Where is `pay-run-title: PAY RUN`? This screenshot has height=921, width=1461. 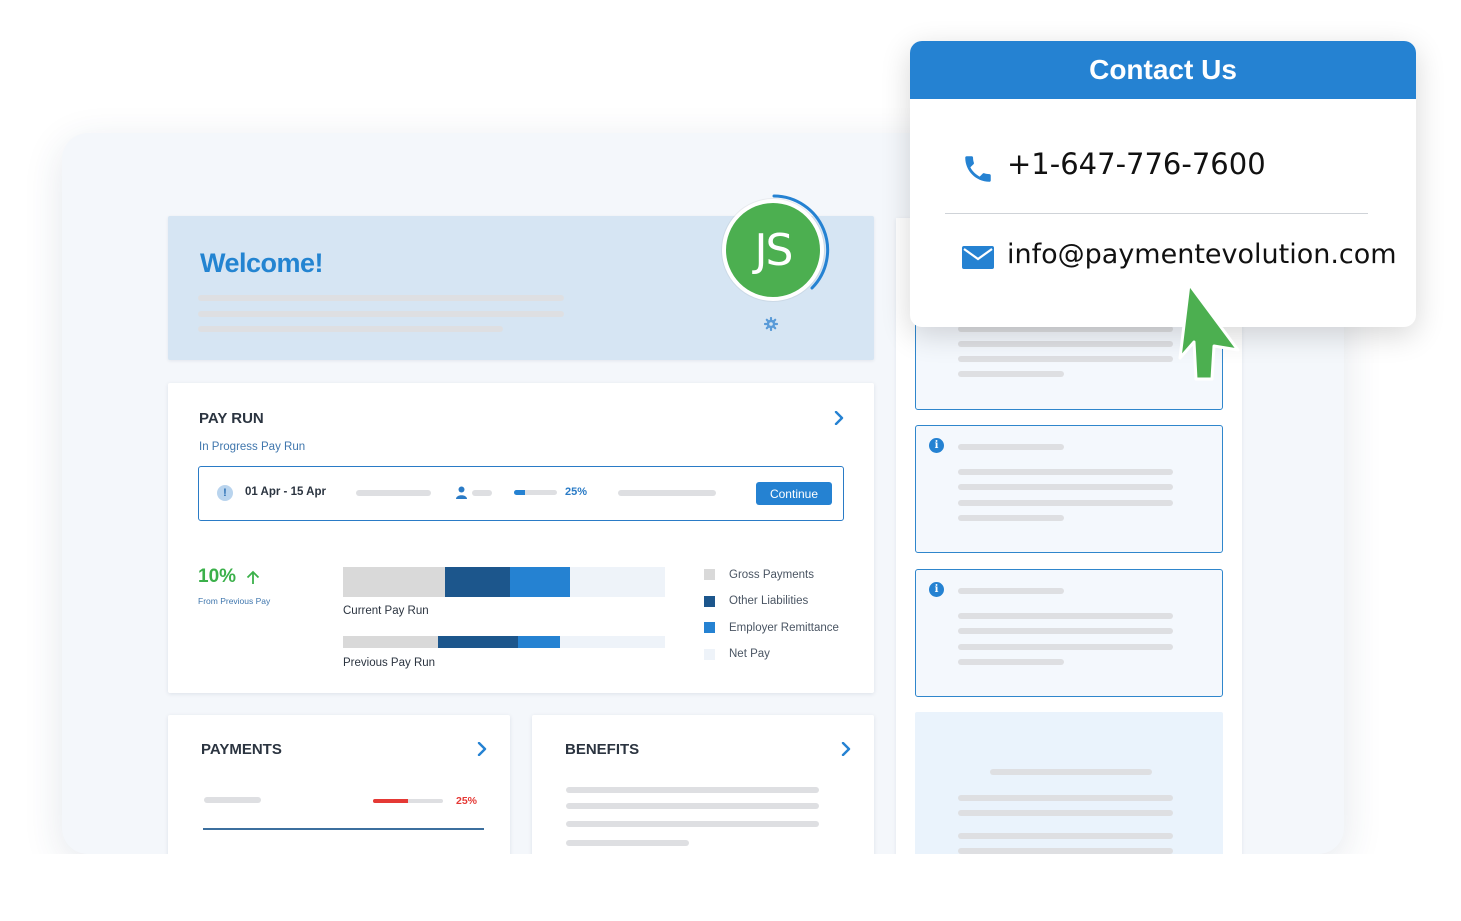
pay-run-title: PAY RUN is located at coordinates (231, 418).